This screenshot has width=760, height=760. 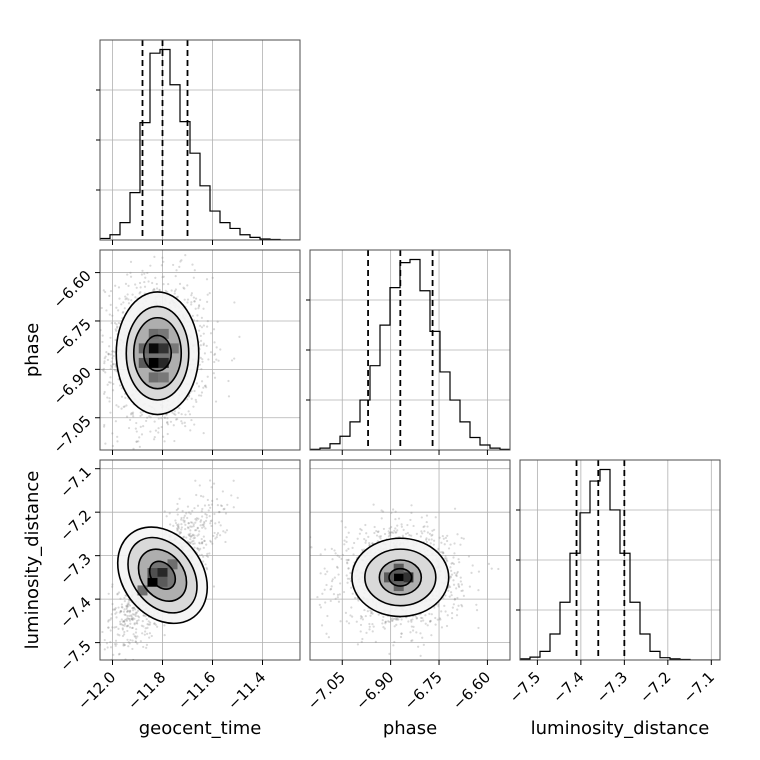 I want to click on contour-line, so click(x=162, y=575).